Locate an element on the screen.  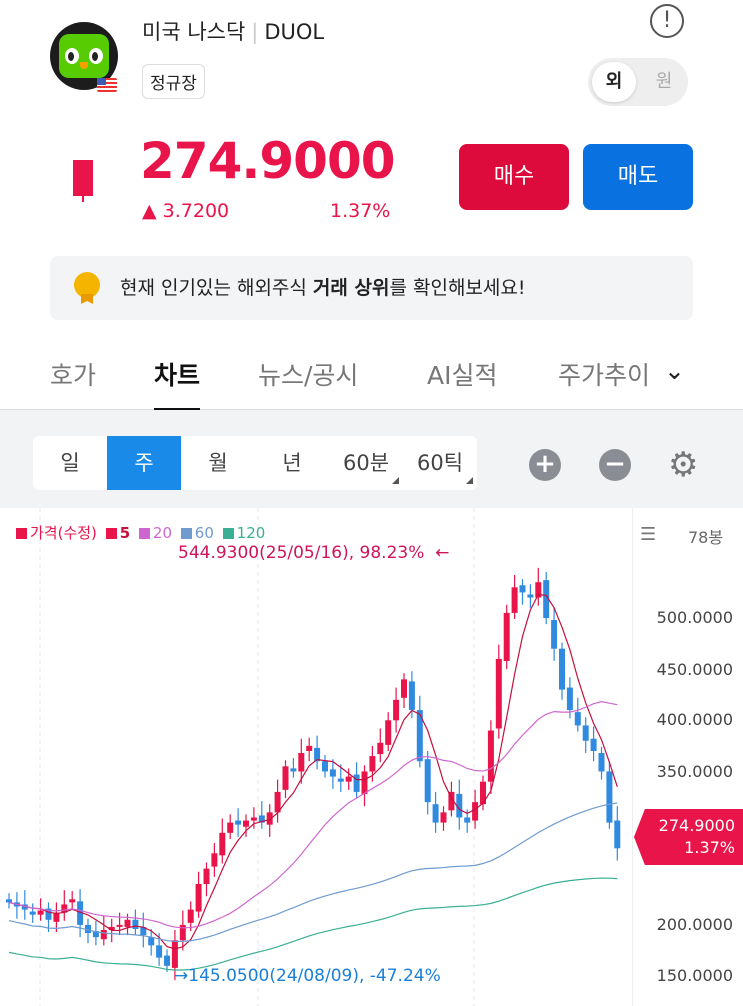
tab-news: 뉴스/공시 is located at coordinates (308, 375).